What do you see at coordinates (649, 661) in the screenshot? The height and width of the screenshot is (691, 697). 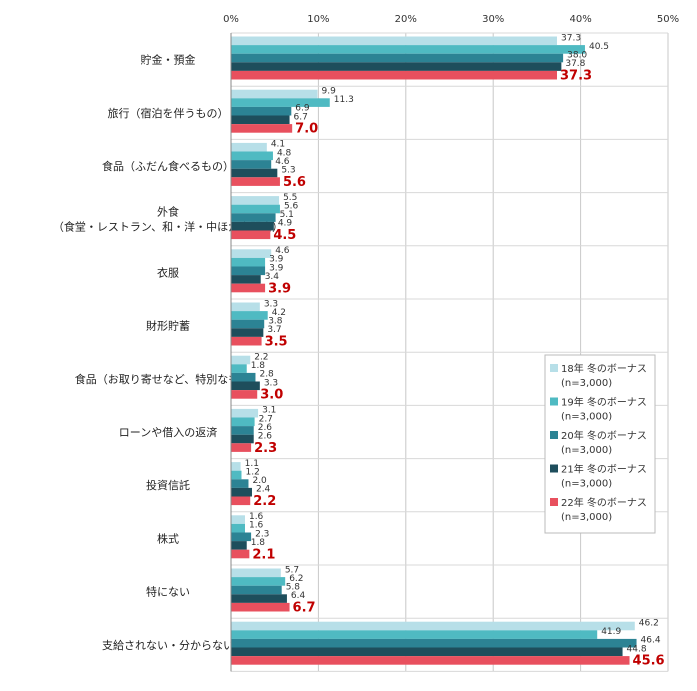 I see `data-label: 45.6` at bounding box center [649, 661].